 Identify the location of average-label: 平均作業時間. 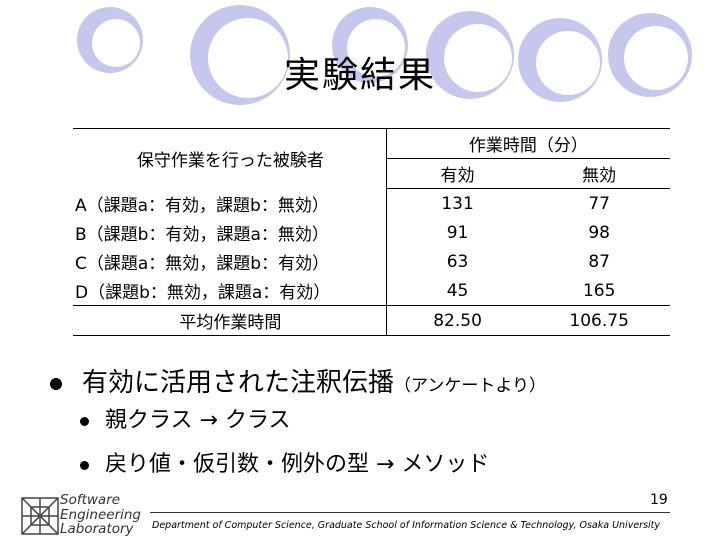
(230, 320).